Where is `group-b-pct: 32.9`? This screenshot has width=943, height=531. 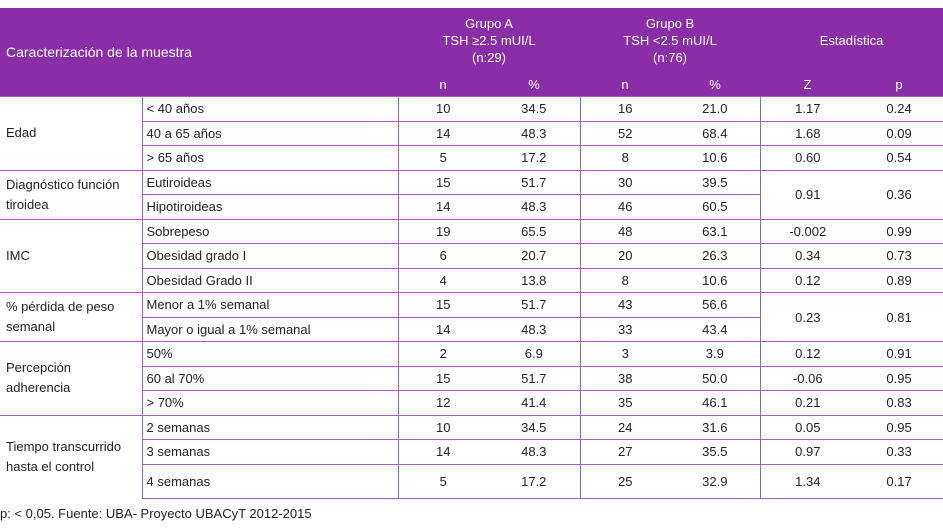
group-b-pct: 32.9 is located at coordinates (715, 481).